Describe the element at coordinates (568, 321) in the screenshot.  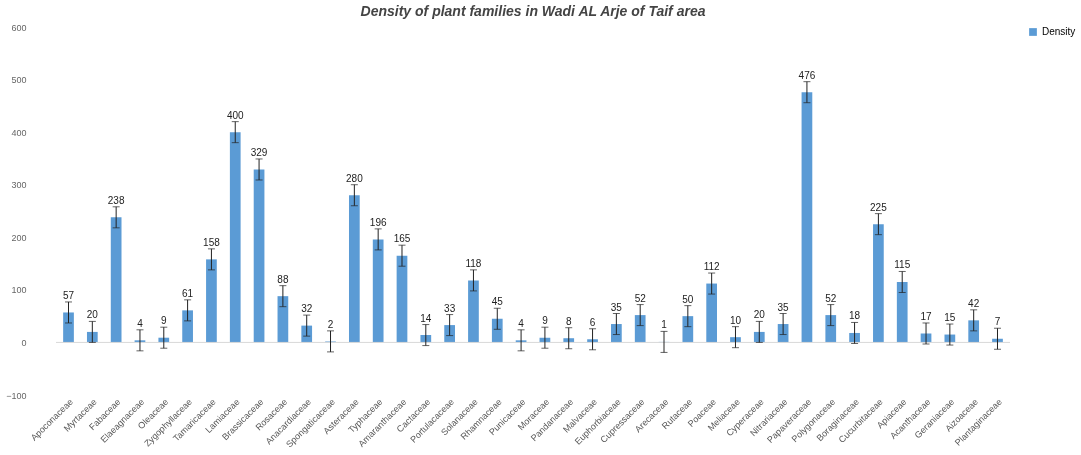
I see `data-label: 8` at that location.